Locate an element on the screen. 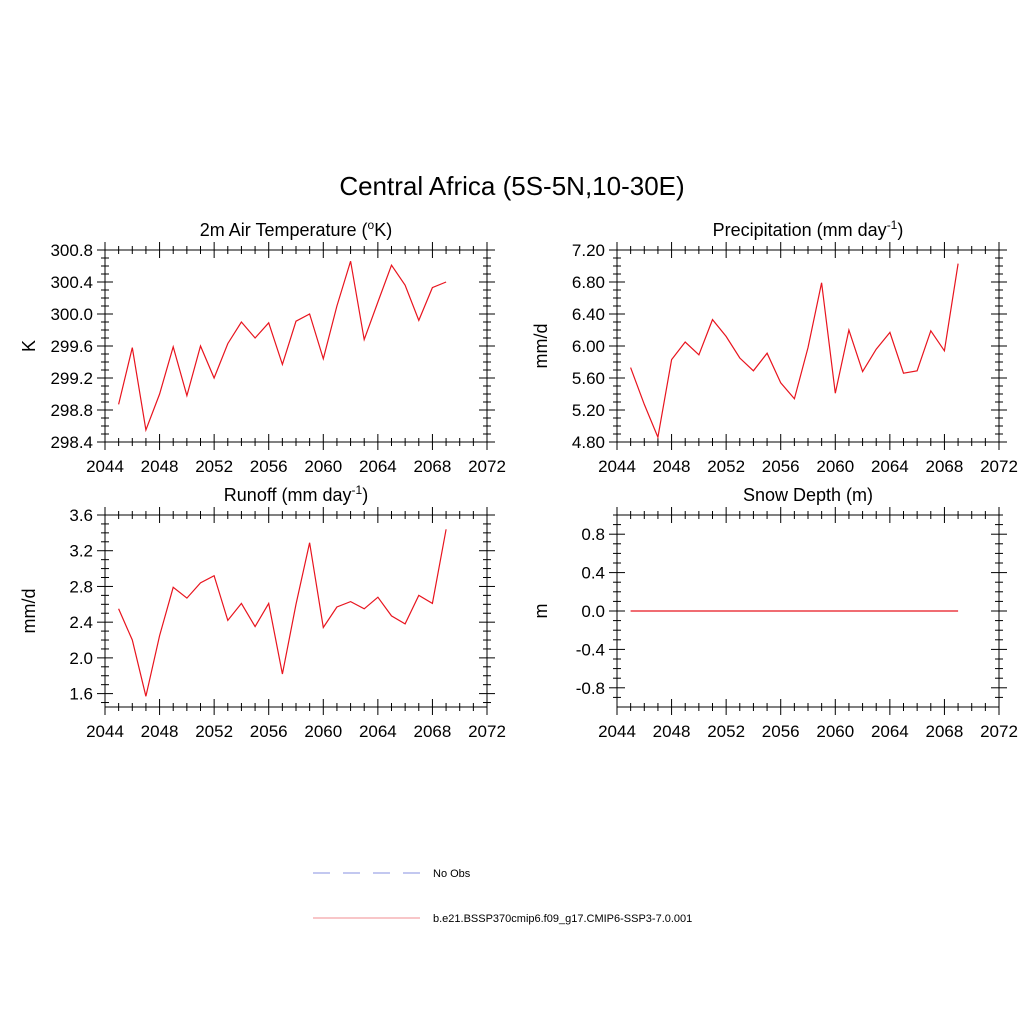  y-axis-label: K is located at coordinates (29, 346).